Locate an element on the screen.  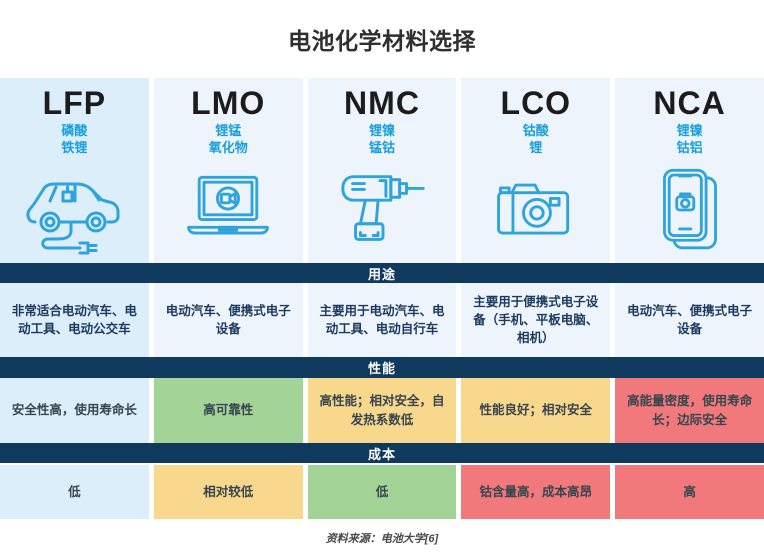
title-bar: 电池化学材料选择 is located at coordinates (382, 39).